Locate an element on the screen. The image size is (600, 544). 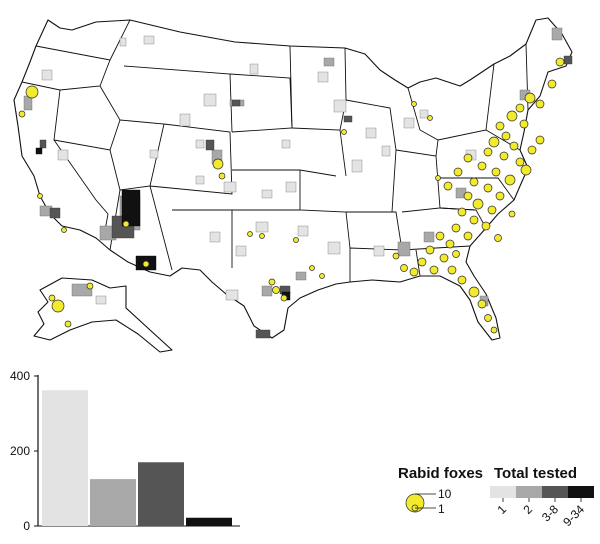
legend-fox-label-1: 1 is located at coordinates (441, 509).